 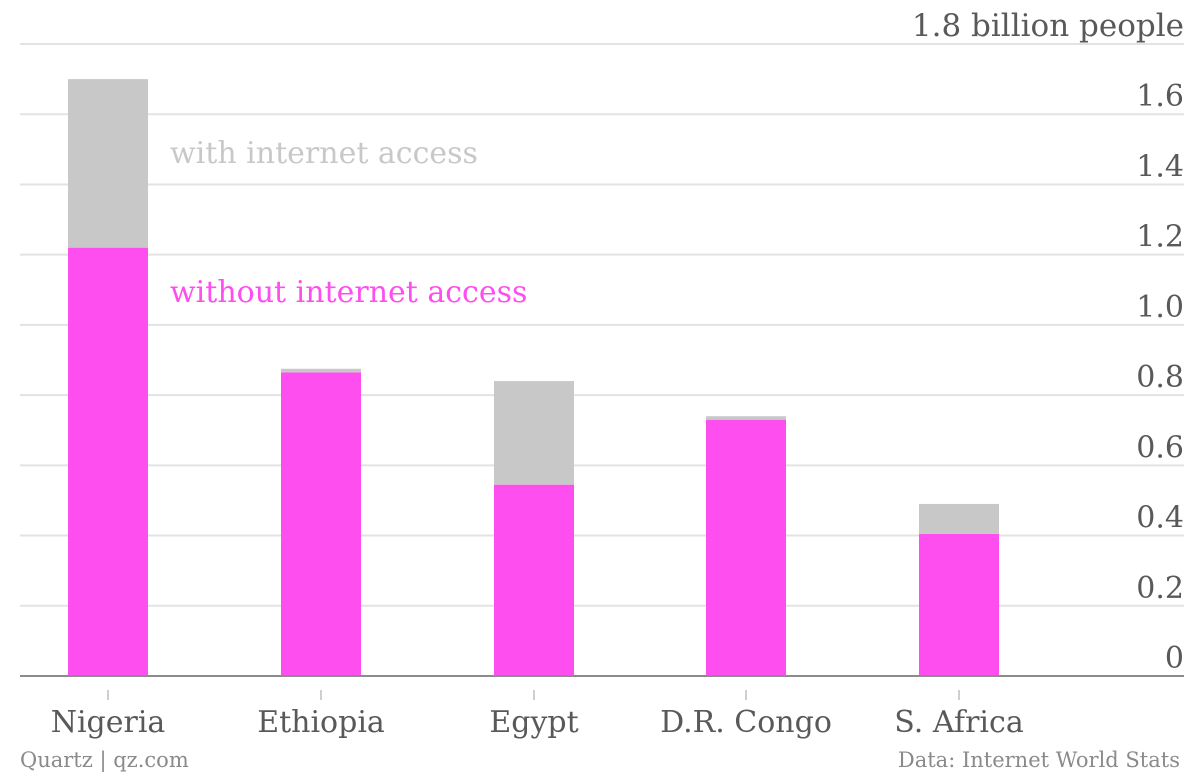 I want to click on x-tick-label: Nigeria, so click(x=108, y=722).